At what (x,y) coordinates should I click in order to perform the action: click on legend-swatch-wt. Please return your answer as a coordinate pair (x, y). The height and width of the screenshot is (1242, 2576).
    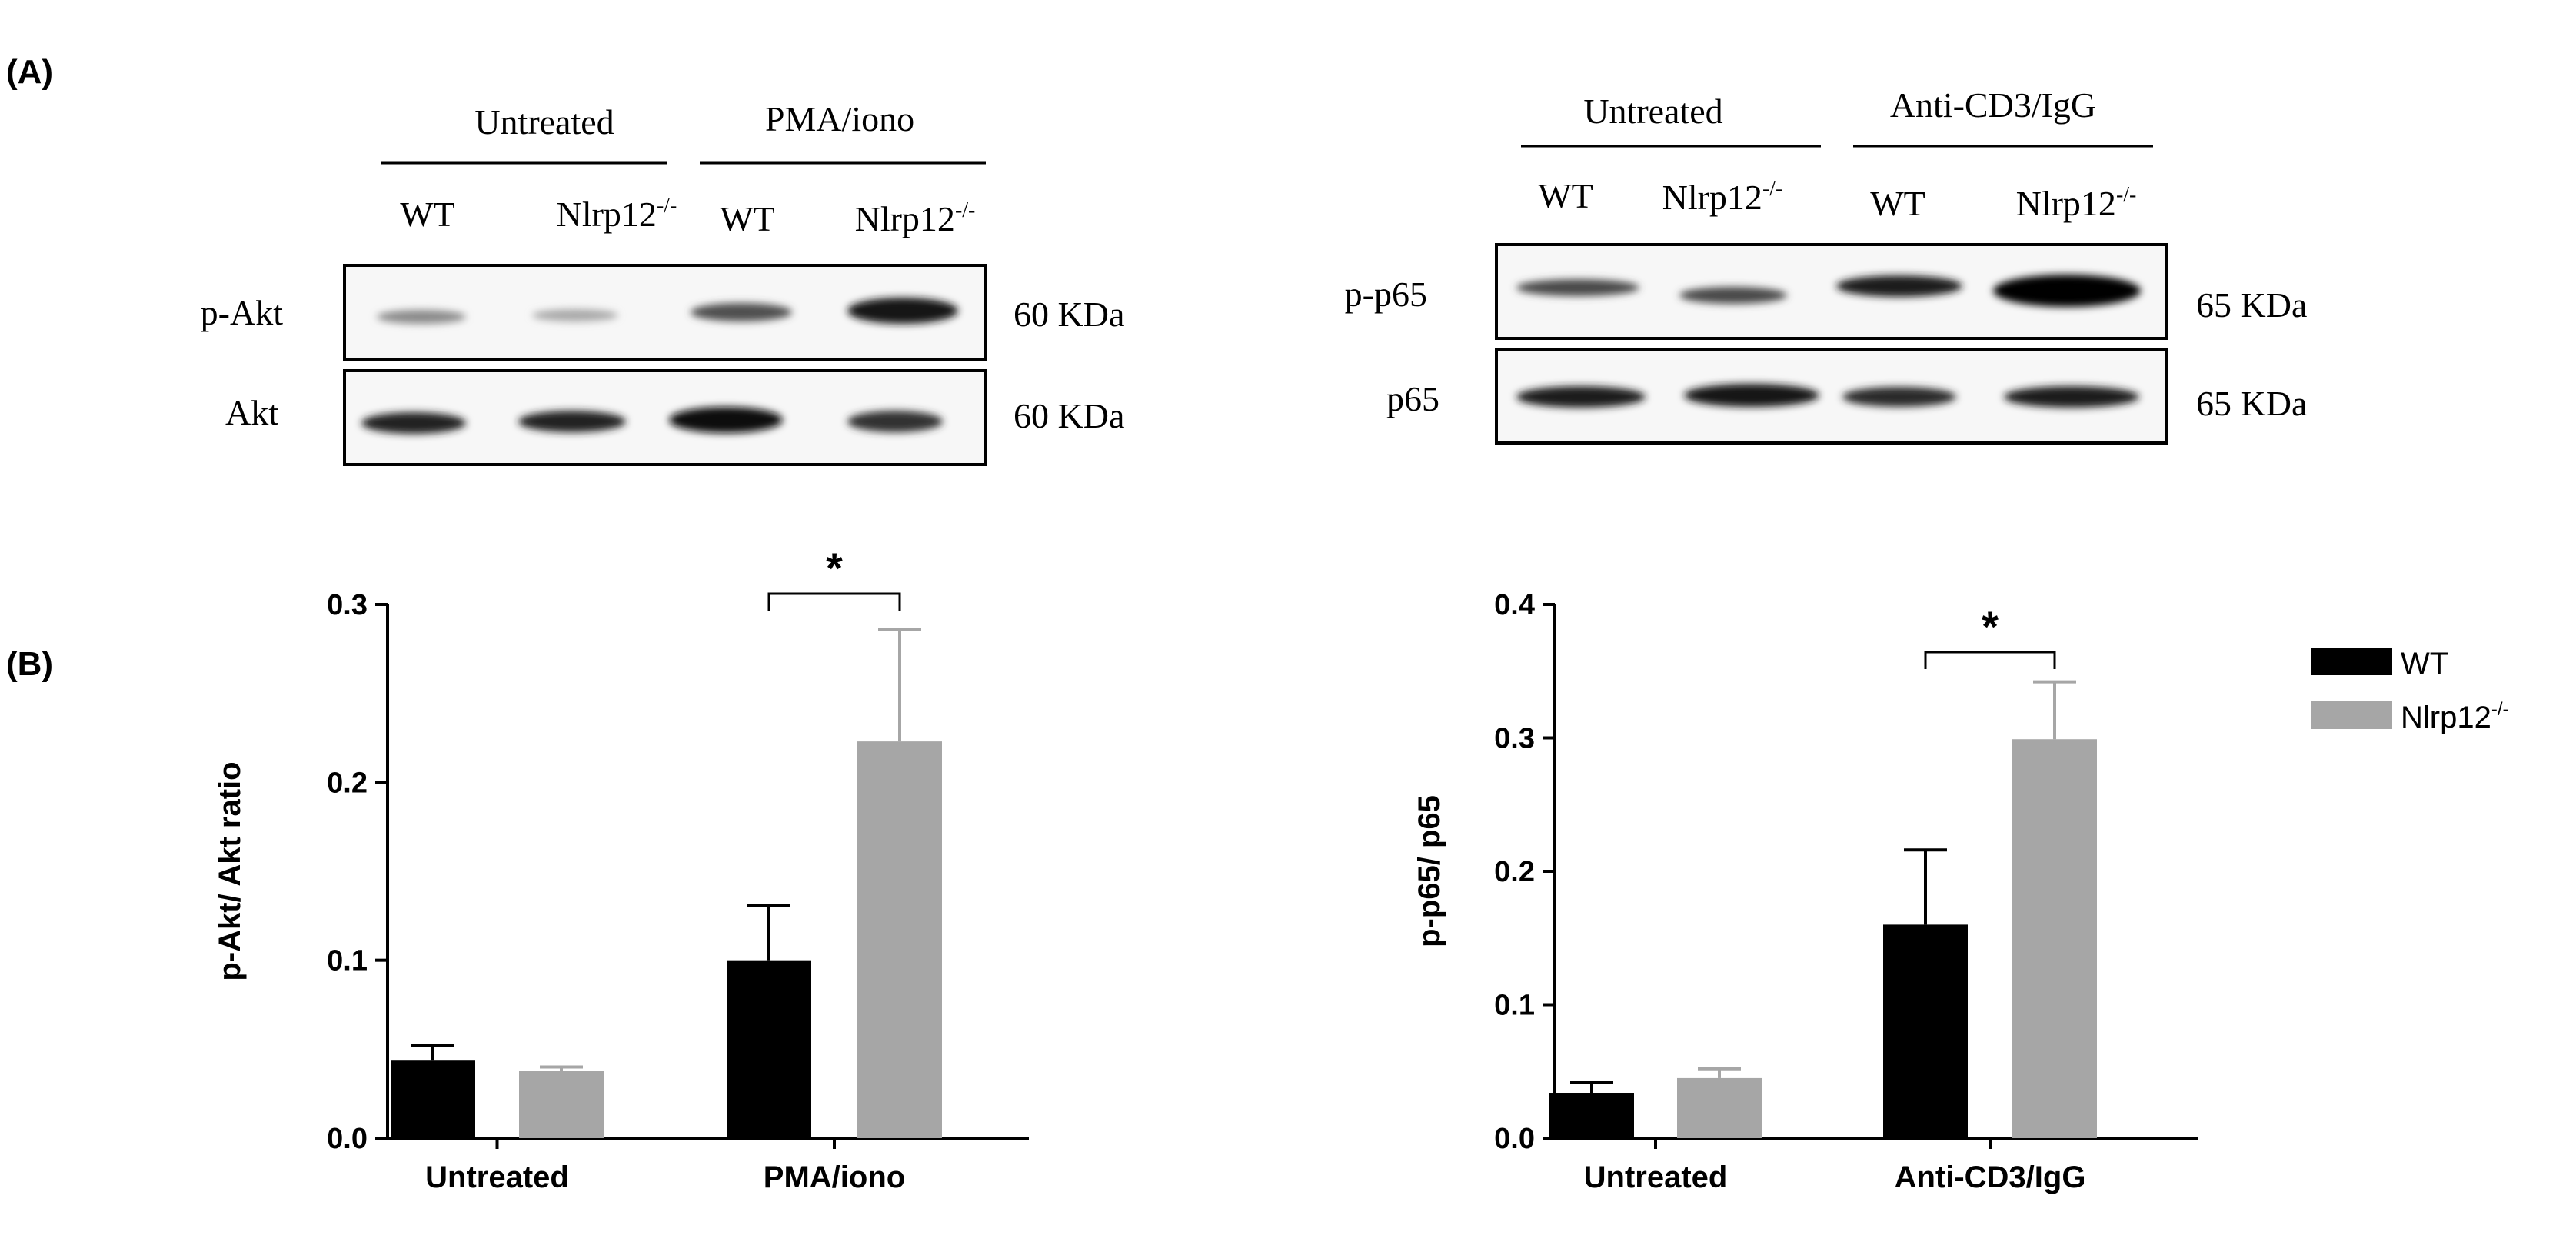
    Looking at the image, I should click on (2351, 661).